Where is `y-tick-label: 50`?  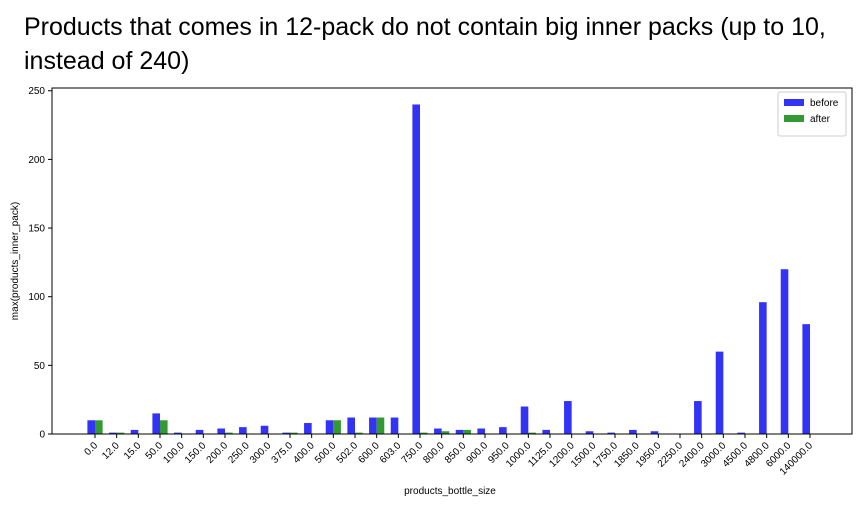
y-tick-label: 50 is located at coordinates (40, 366).